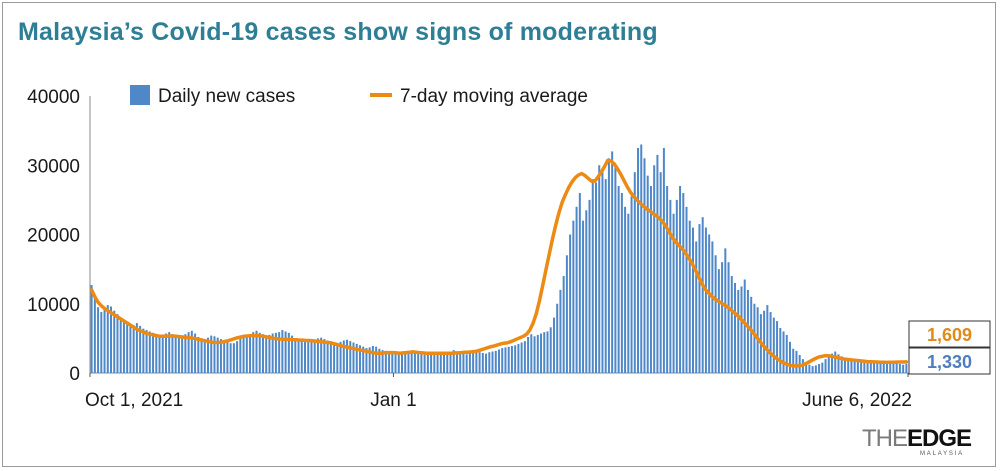 The height and width of the screenshot is (471, 1000). What do you see at coordinates (359, 96) in the screenshot?
I see `legend: Daily new cases 7-day moving average` at bounding box center [359, 96].